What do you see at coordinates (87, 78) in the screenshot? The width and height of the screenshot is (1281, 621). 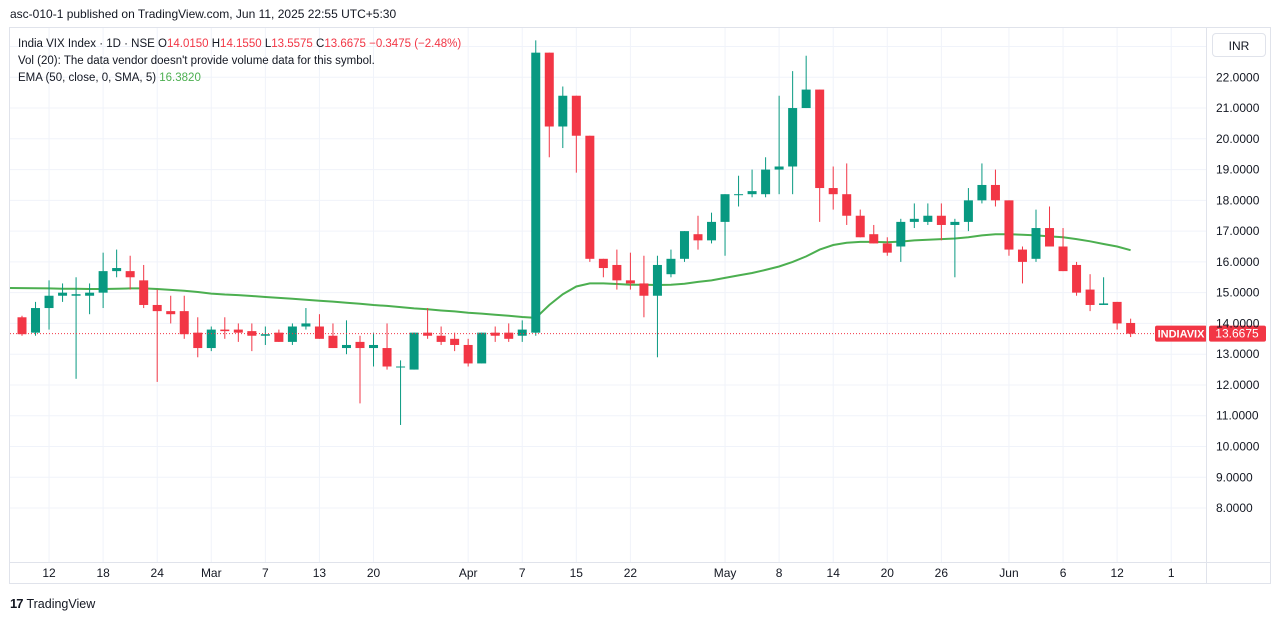 I see `ema-label: EMA (50, close, 0, SMA, 5)` at bounding box center [87, 78].